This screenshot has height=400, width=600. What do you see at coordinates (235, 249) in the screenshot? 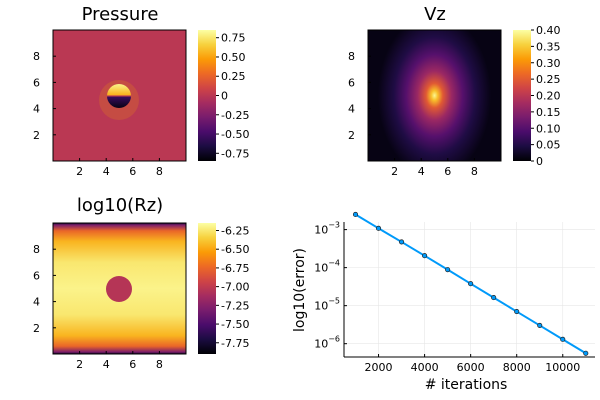
I see `colorbar-tick-label: -6.50` at bounding box center [235, 249].